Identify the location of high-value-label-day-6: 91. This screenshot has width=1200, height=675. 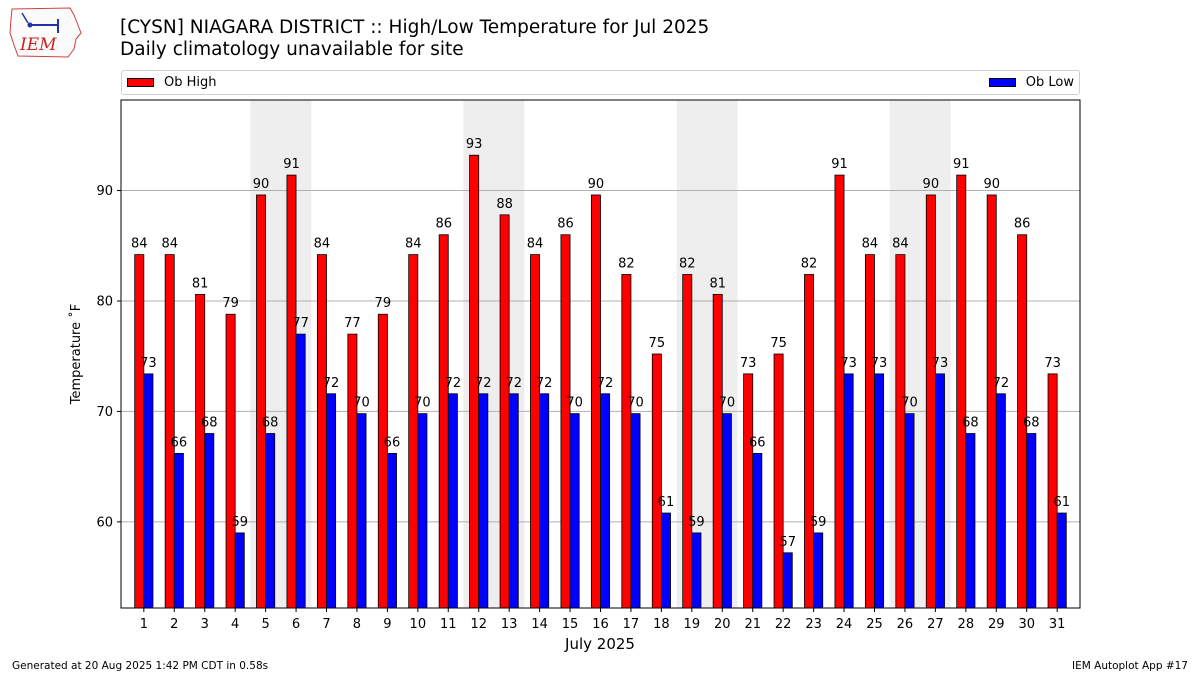
(291, 164).